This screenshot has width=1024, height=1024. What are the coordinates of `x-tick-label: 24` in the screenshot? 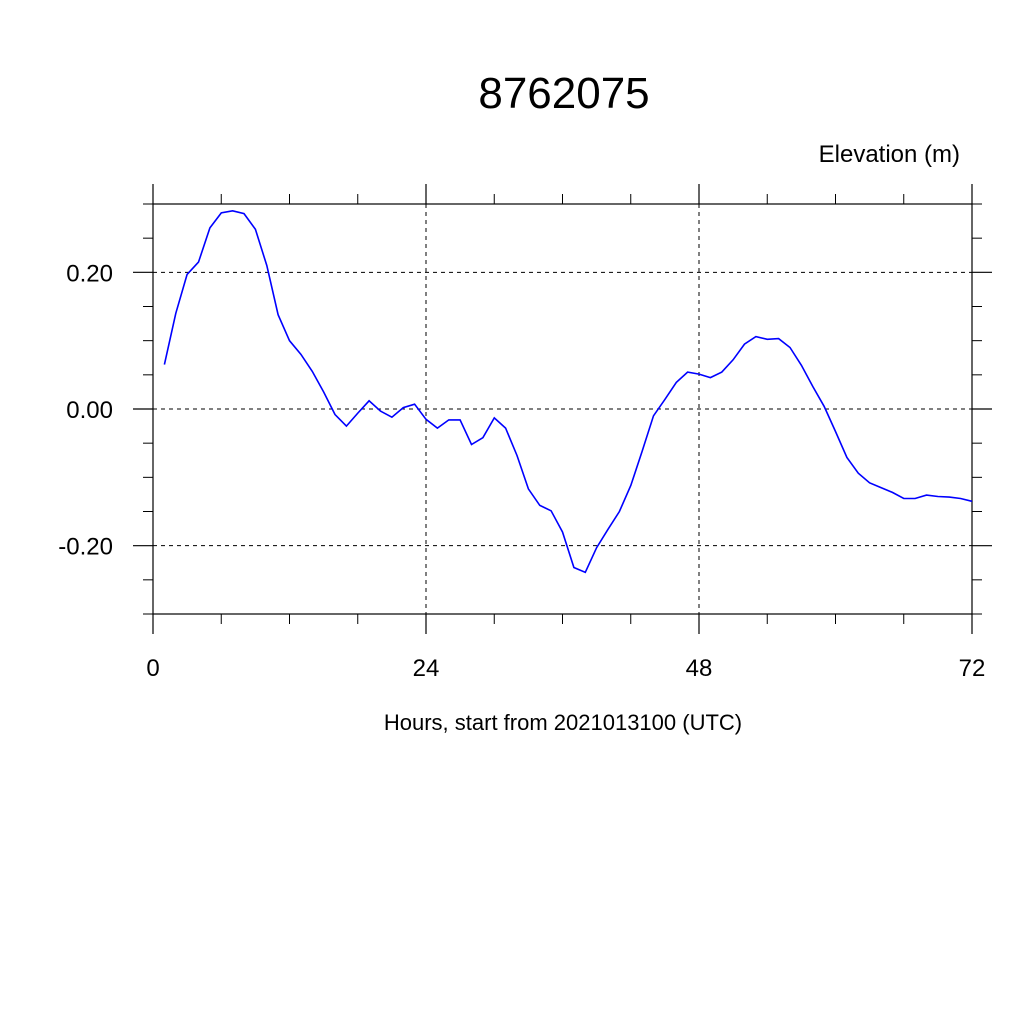 It's located at (426, 668).